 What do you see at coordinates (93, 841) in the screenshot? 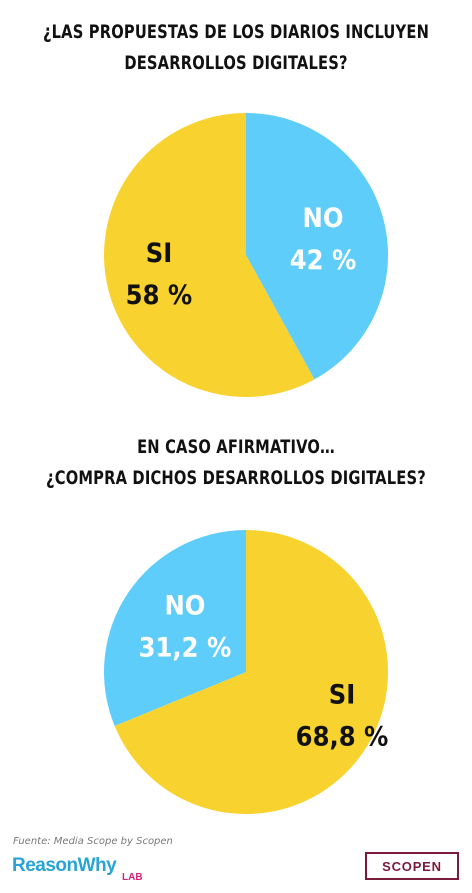
I see `source-note: Fuente: Media Scope by Scopen` at bounding box center [93, 841].